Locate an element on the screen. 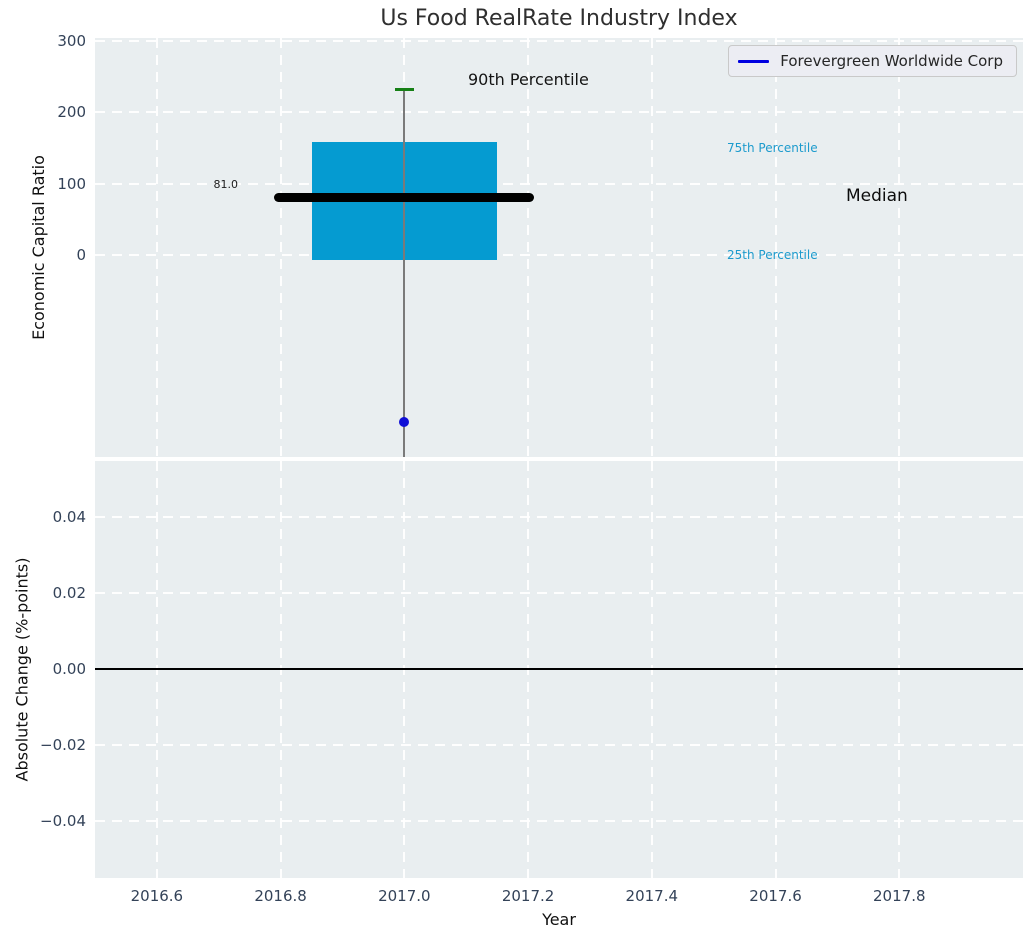 This screenshot has height=942, width=1034. x-tick-label: 2017.2 is located at coordinates (528, 896).